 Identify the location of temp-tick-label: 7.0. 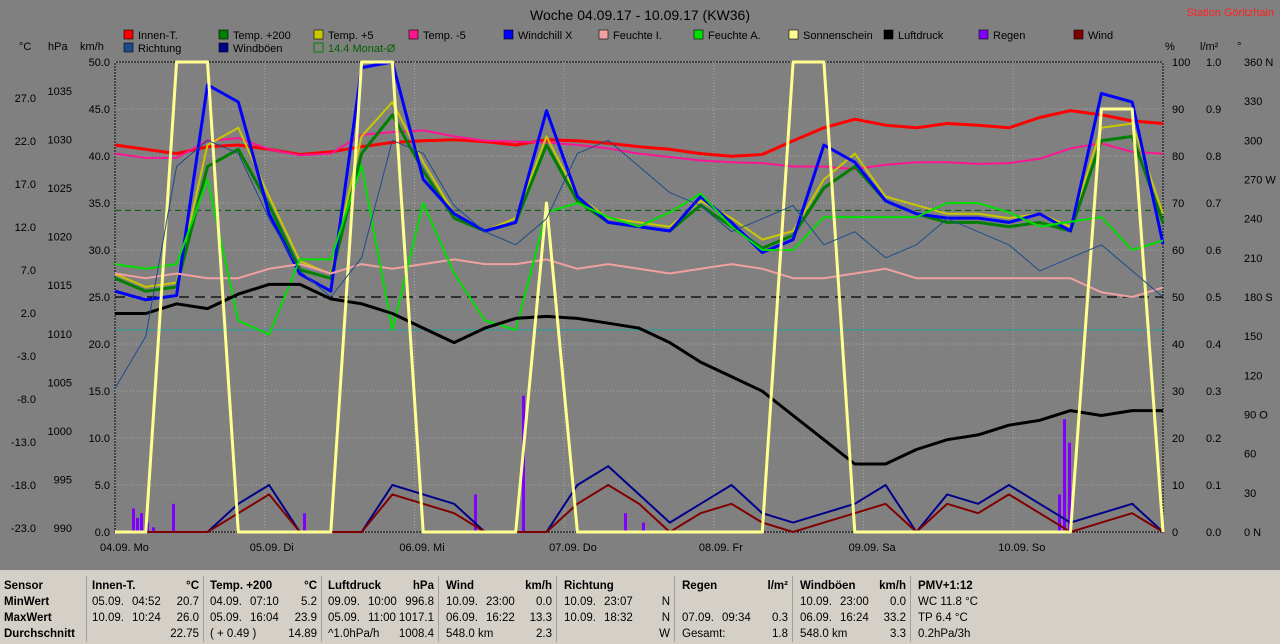
(28, 271).